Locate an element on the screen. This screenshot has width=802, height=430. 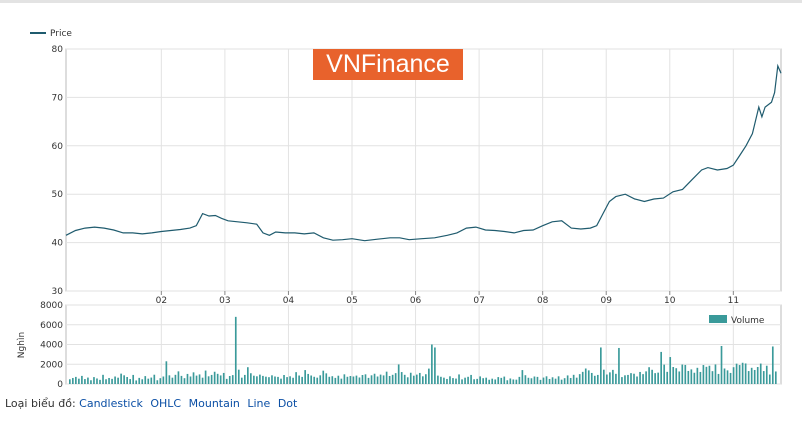
price-x-tick-label: 07 is located at coordinates (478, 301).